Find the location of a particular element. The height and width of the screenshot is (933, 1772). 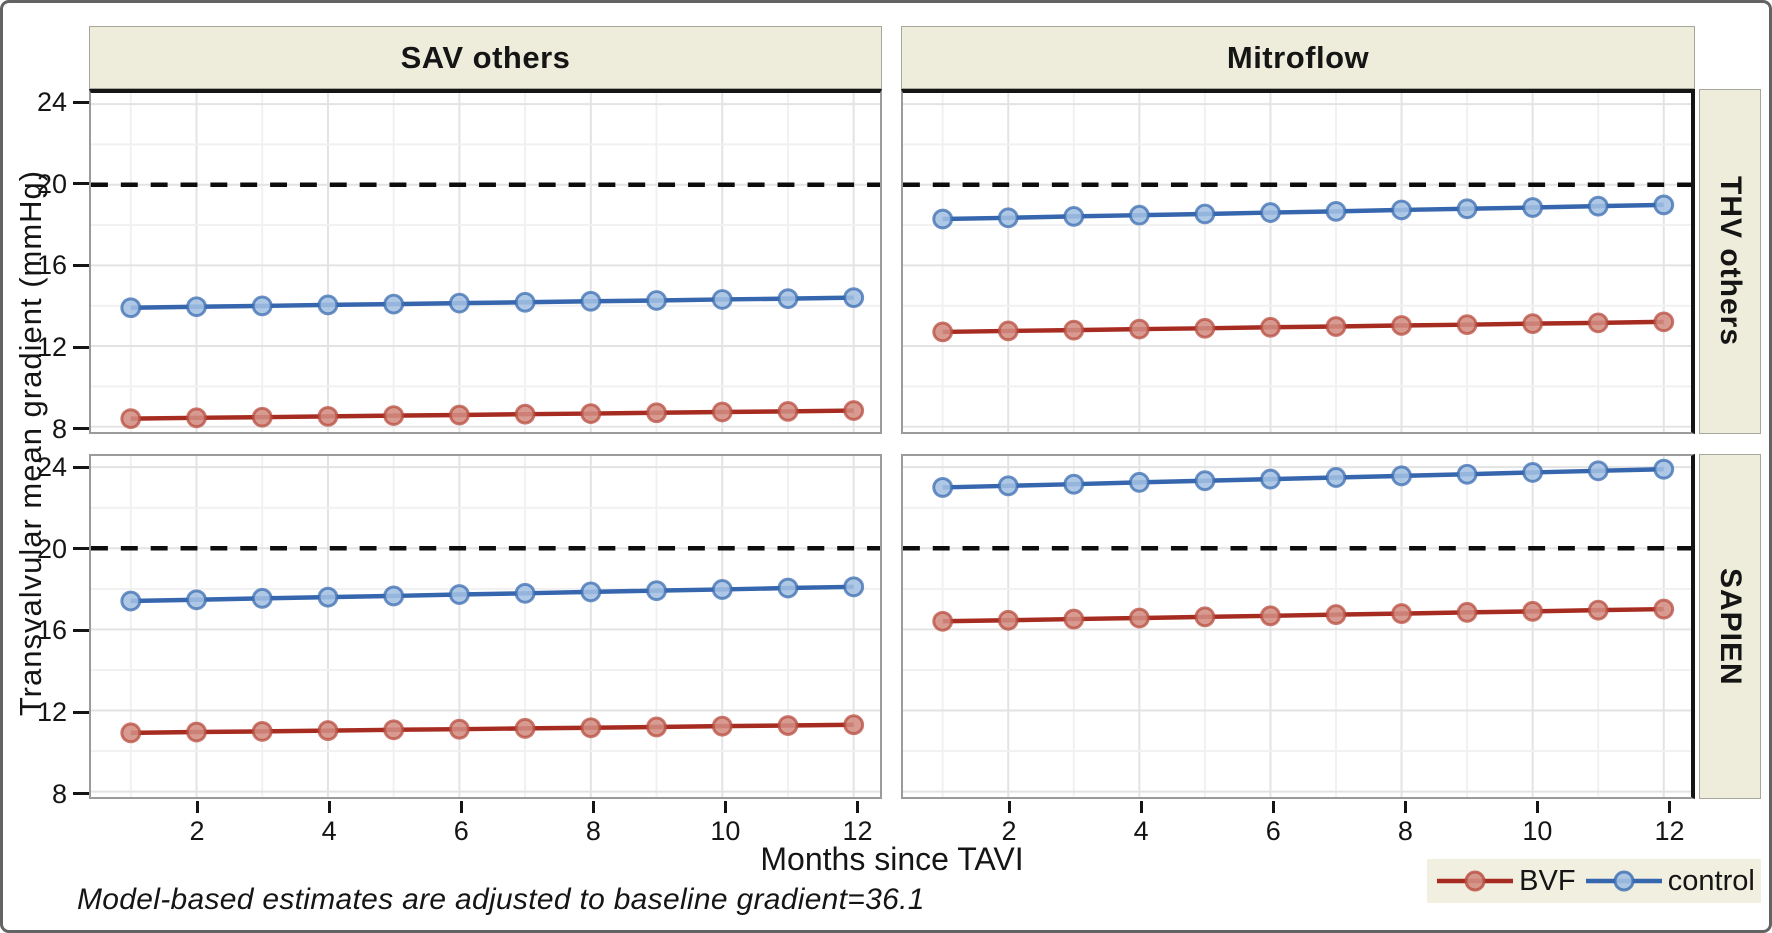

y-axis-tick-label: 24 is located at coordinates (51, 102).